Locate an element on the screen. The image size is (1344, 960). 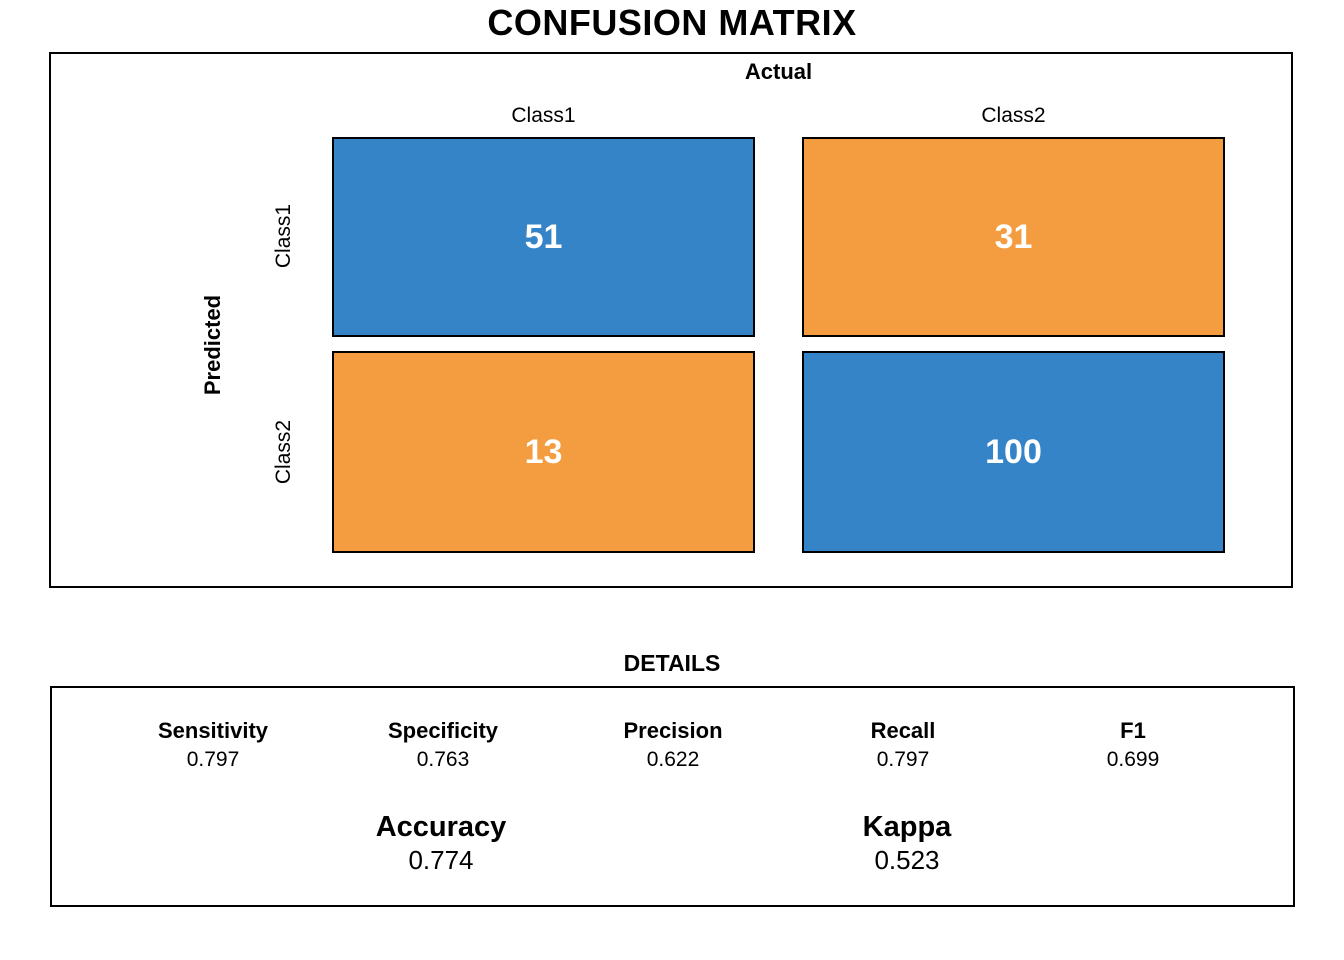
cell-value: 31 is located at coordinates (1013, 236).